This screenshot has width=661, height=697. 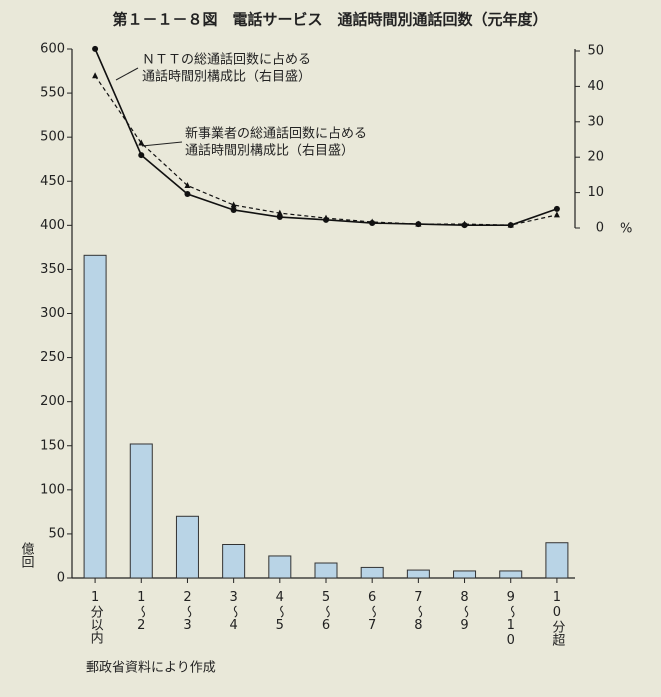 What do you see at coordinates (96, 617) in the screenshot?
I see `x-tick-label: 1分以内` at bounding box center [96, 617].